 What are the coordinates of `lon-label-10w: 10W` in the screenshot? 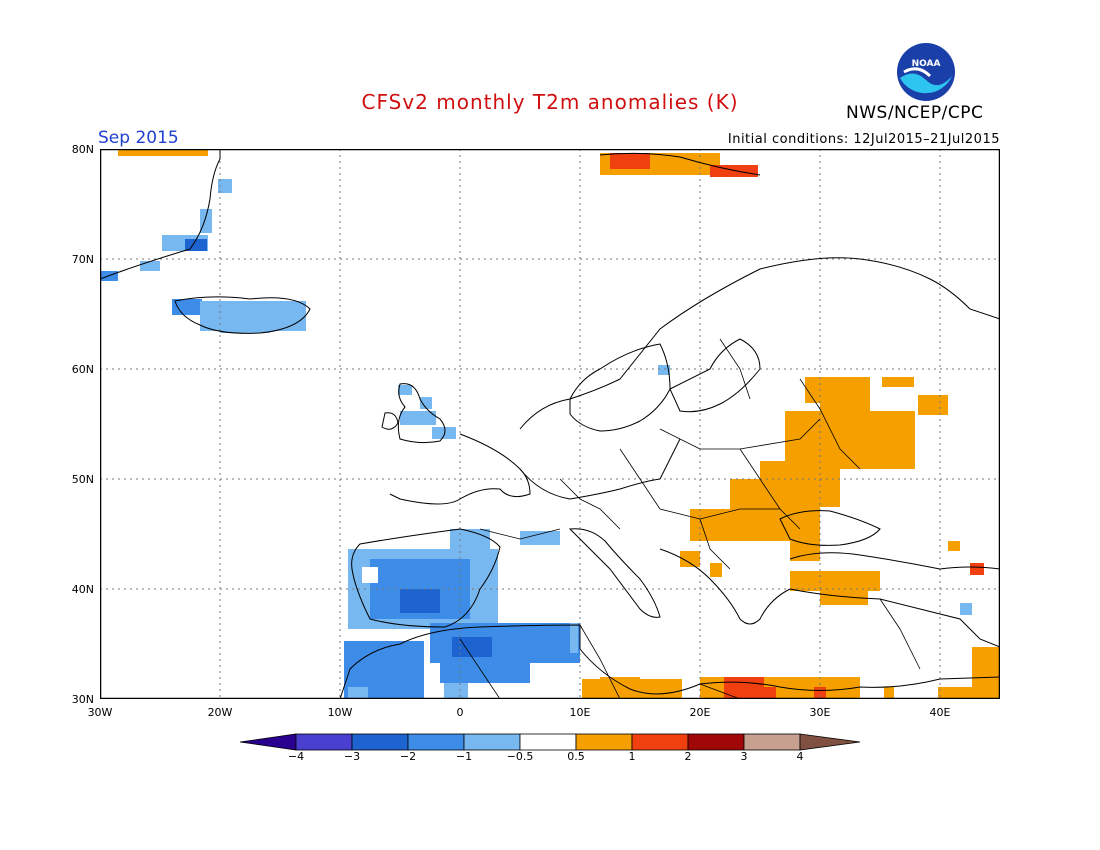 It's located at (340, 712).